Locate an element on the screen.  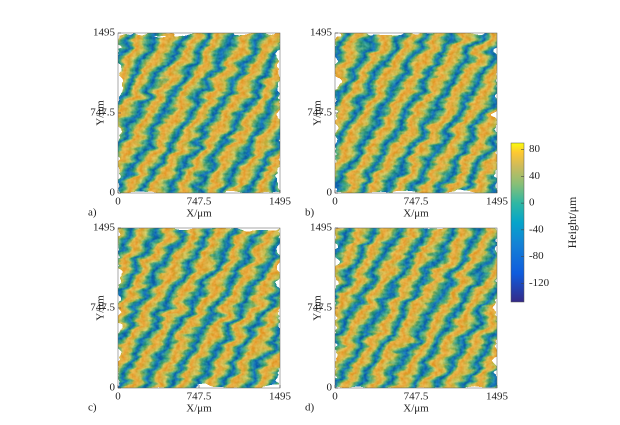
colorbar-tick-label: 40 is located at coordinates (535, 176).